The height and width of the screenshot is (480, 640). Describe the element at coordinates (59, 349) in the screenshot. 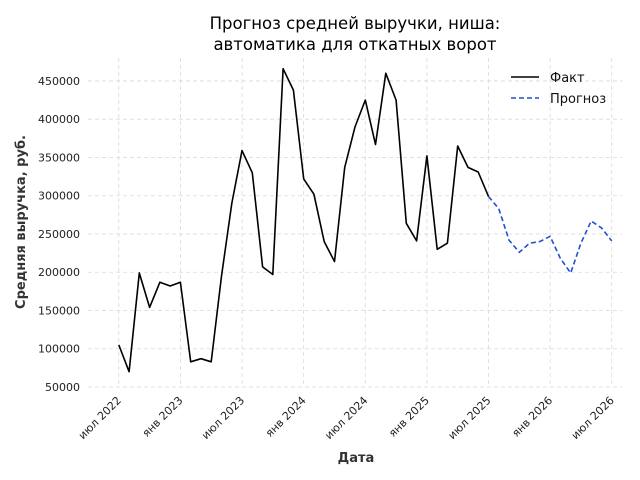

I see `y-tick-label: 100000` at that location.